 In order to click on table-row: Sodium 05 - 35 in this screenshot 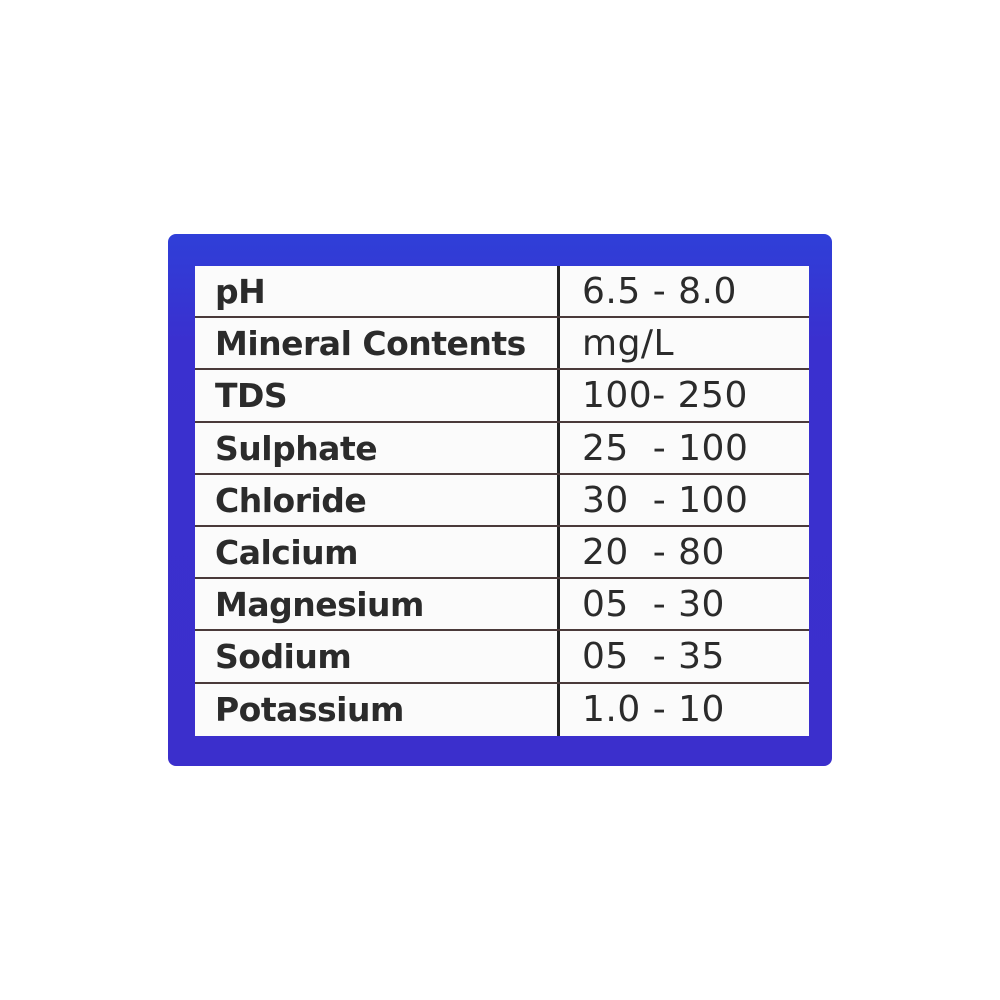, I will do `click(502, 657)`.